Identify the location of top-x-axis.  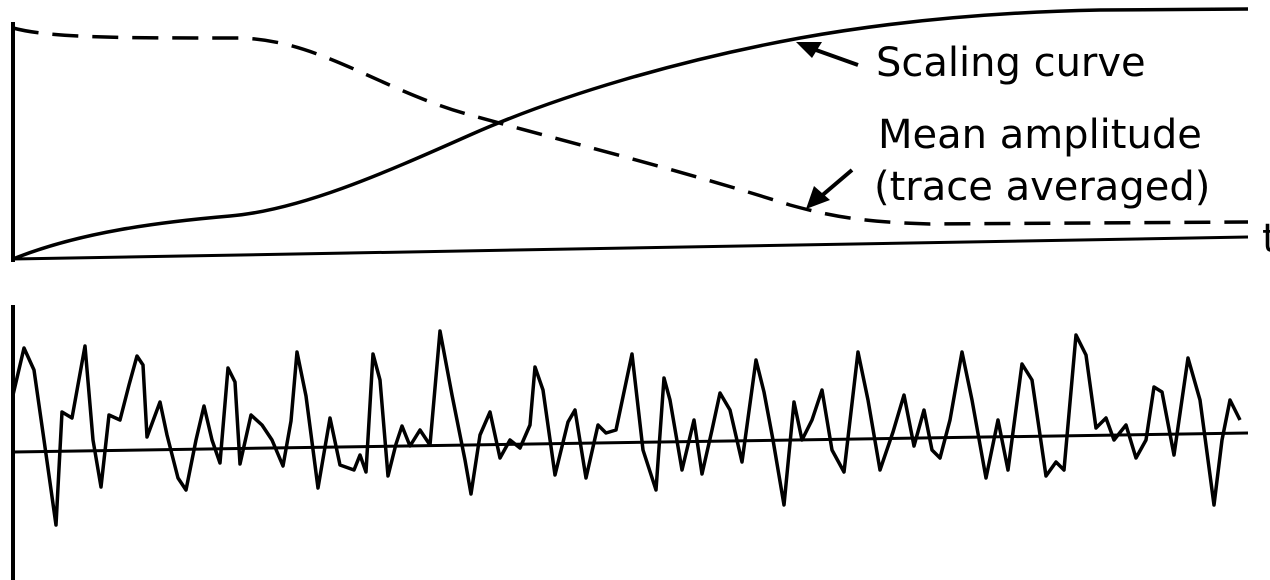
(630, 248).